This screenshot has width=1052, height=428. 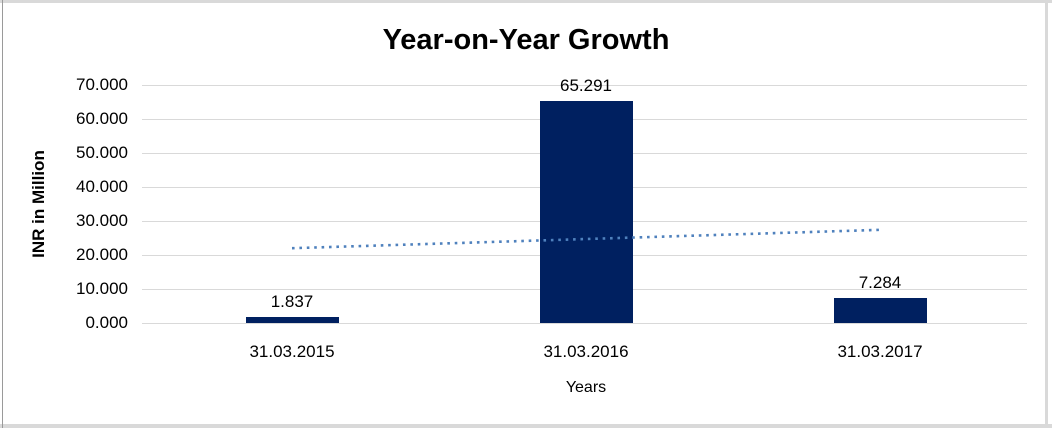 What do you see at coordinates (106, 322) in the screenshot?
I see `y-tick-label: 0.000` at bounding box center [106, 322].